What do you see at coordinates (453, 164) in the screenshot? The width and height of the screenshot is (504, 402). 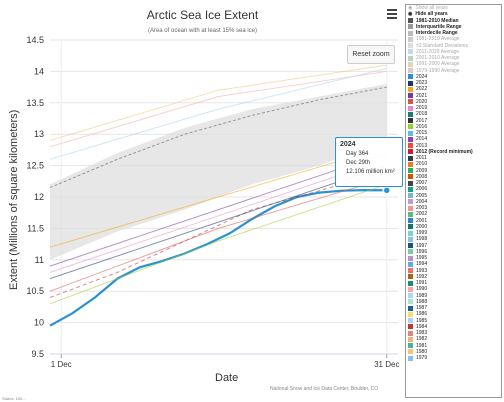 I see `legend-item: 2010` at bounding box center [453, 164].